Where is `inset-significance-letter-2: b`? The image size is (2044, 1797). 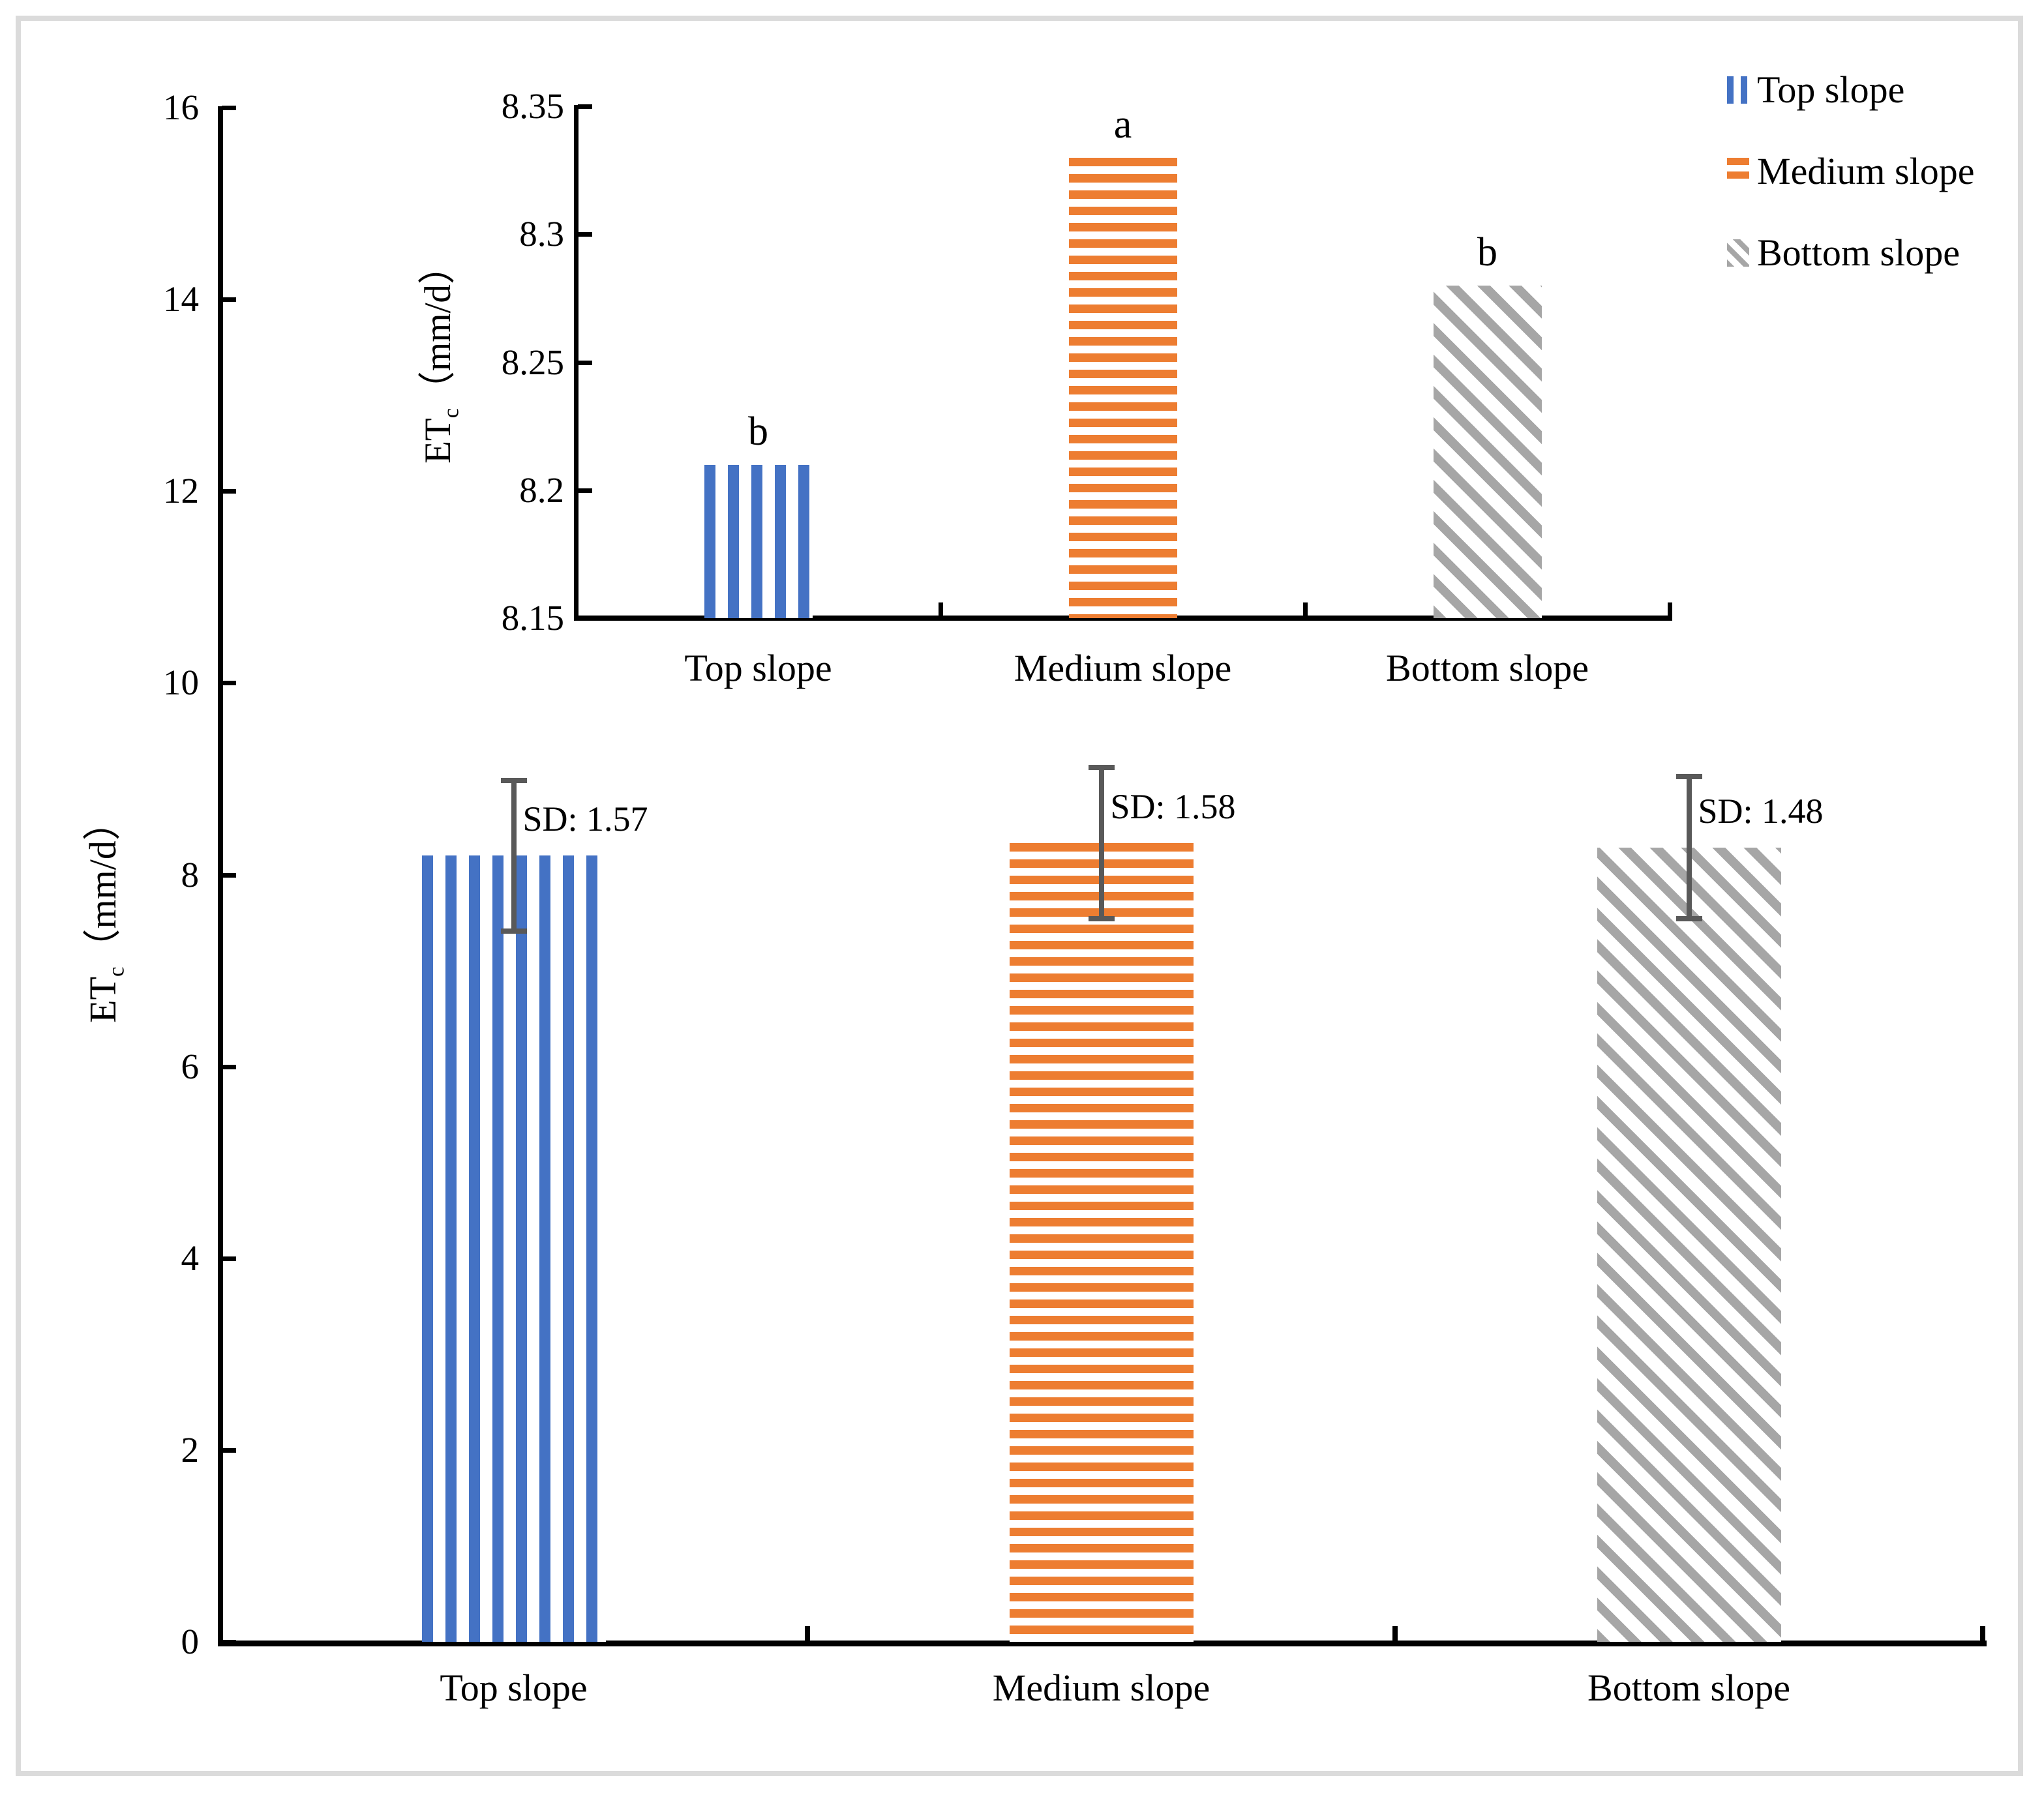
inset-significance-letter-2: b is located at coordinates (1487, 252).